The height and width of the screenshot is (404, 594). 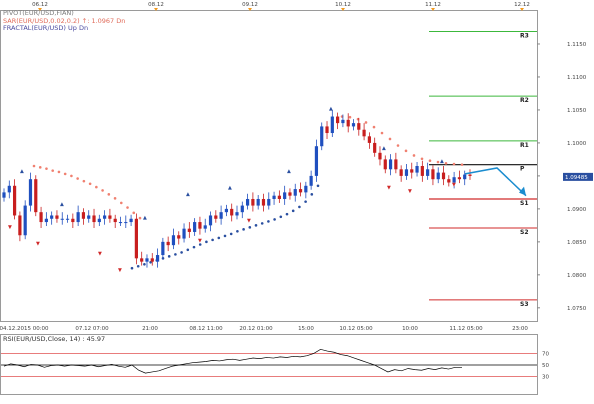 What do you see at coordinates (343, 5) in the screenshot?
I see `top-date-label: 10.12` at bounding box center [343, 5].